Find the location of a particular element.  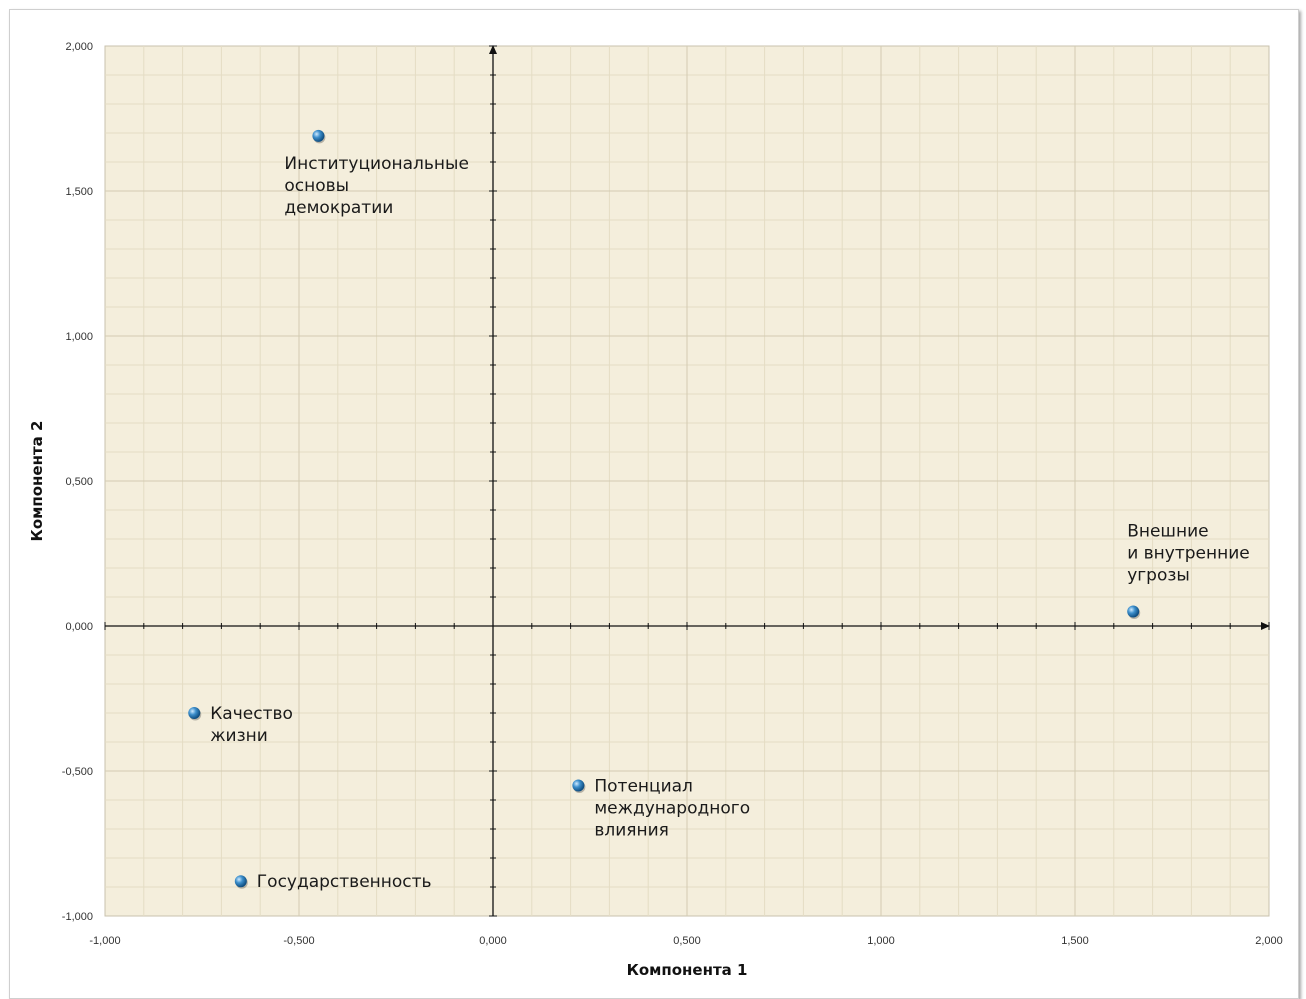

data-point-label-line: Потенциал is located at coordinates (643, 787).